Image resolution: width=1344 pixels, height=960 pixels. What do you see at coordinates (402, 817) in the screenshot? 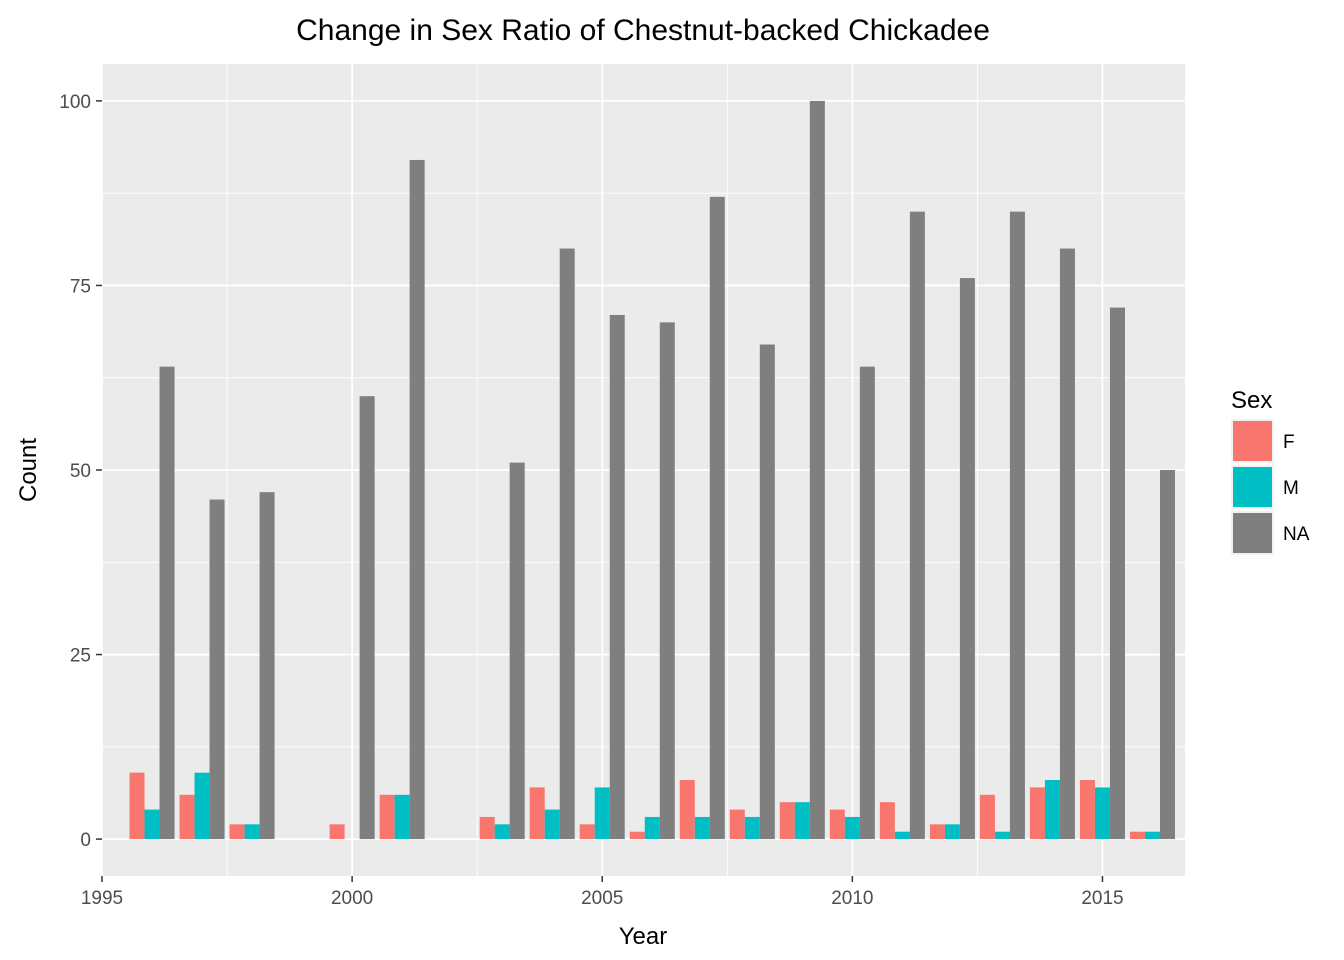
I see `bar-M-2001` at bounding box center [402, 817].